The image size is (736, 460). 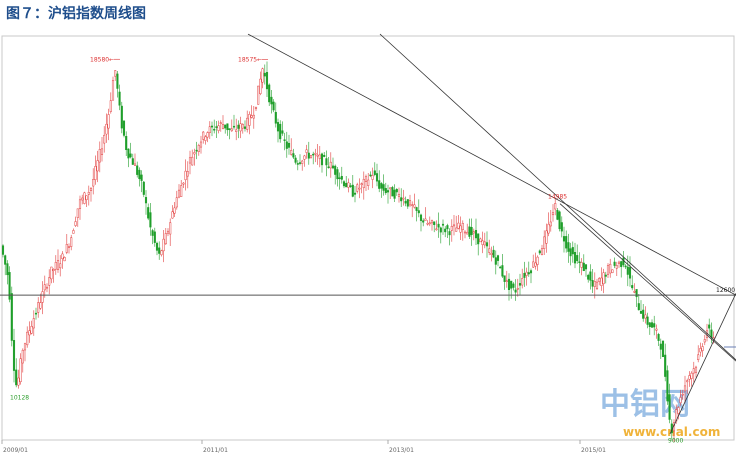 I want to click on annotation-18580: 18580←, so click(x=102, y=59).